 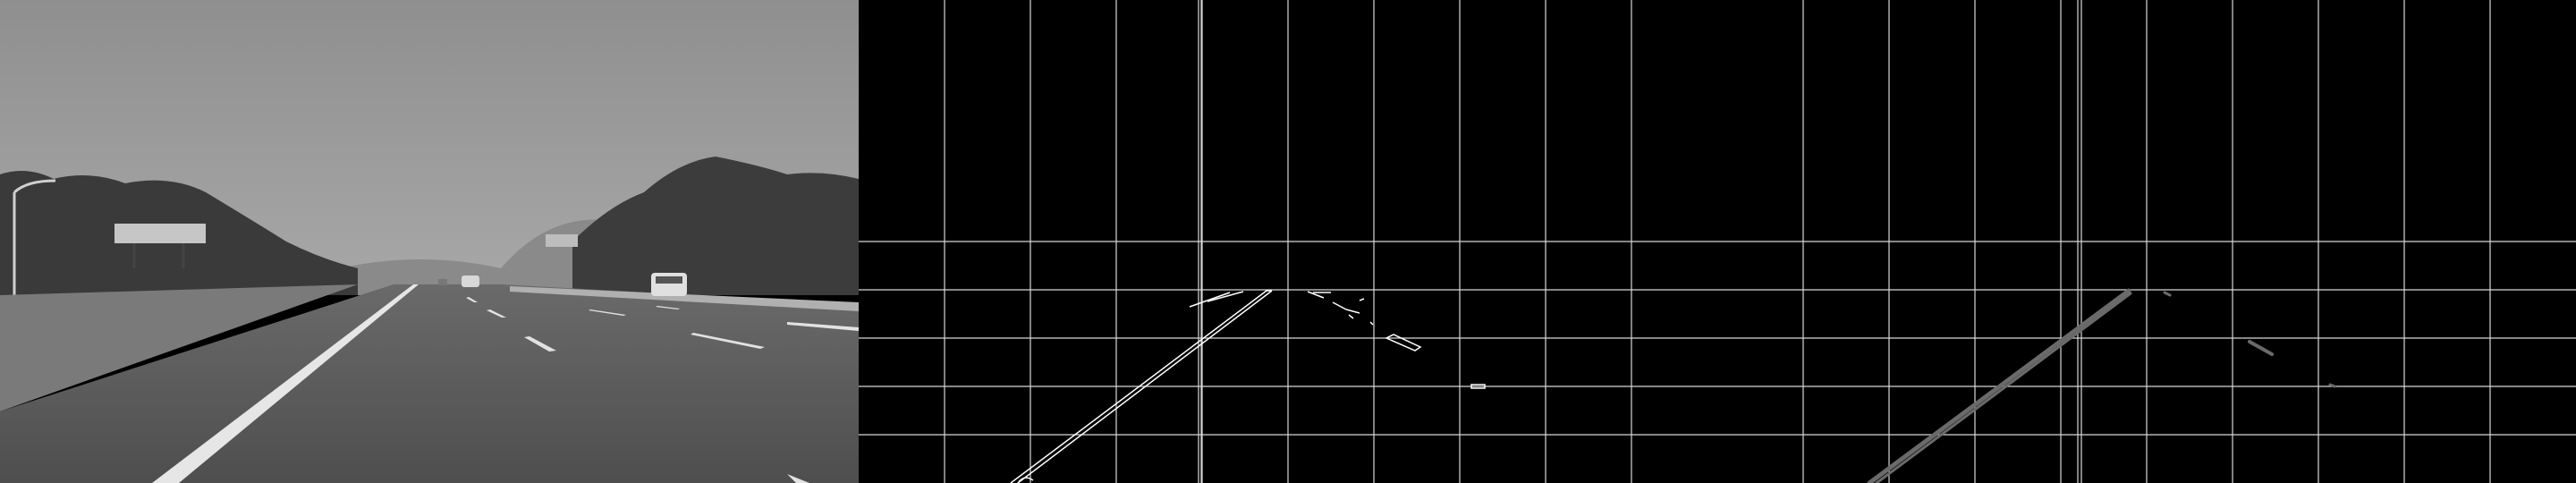 What do you see at coordinates (1248, 386) in the screenshot?
I see `edge-strokes` at bounding box center [1248, 386].